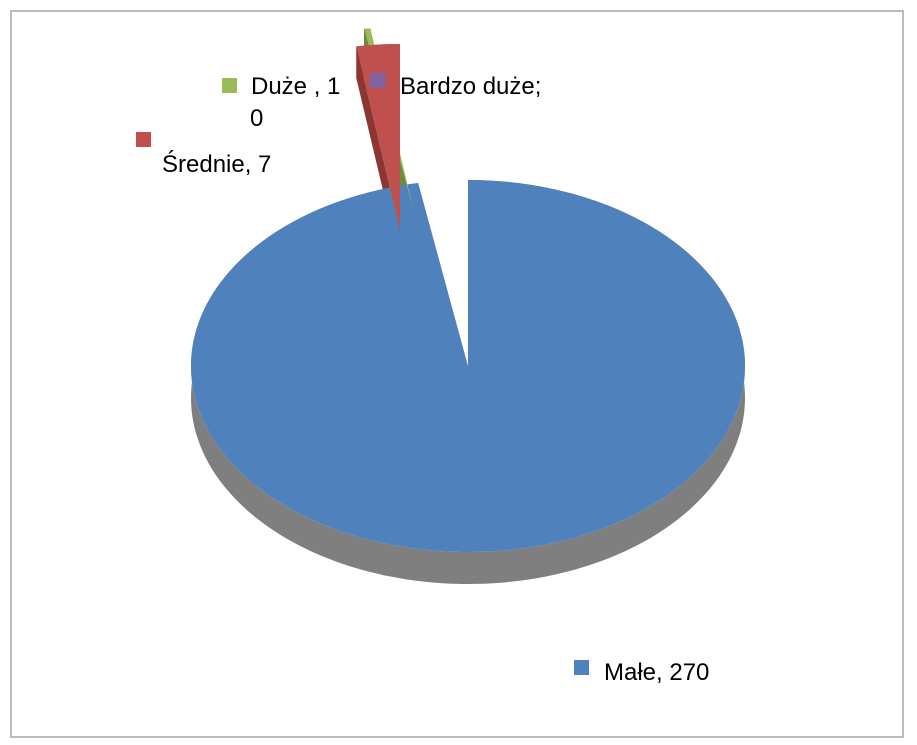 Image resolution: width=917 pixels, height=745 pixels. What do you see at coordinates (229, 85) in the screenshot?
I see `legend-marker-duze` at bounding box center [229, 85].